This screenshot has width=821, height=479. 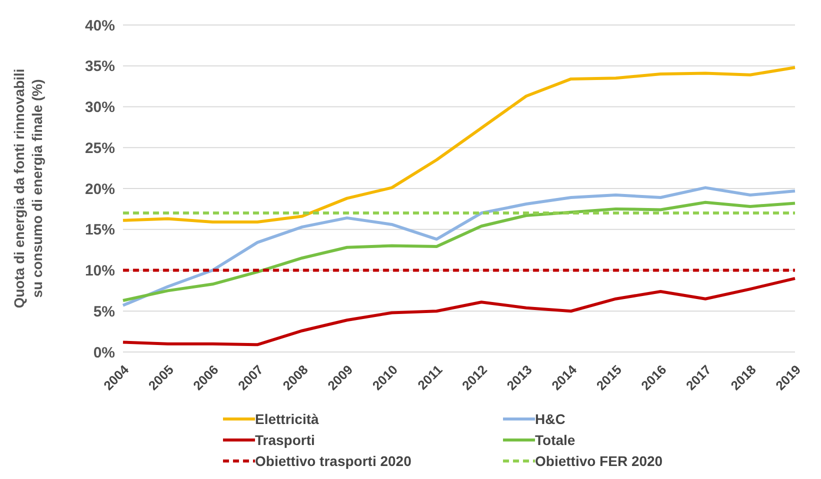 I want to click on y-tick-label: 15%, so click(x=99, y=230).